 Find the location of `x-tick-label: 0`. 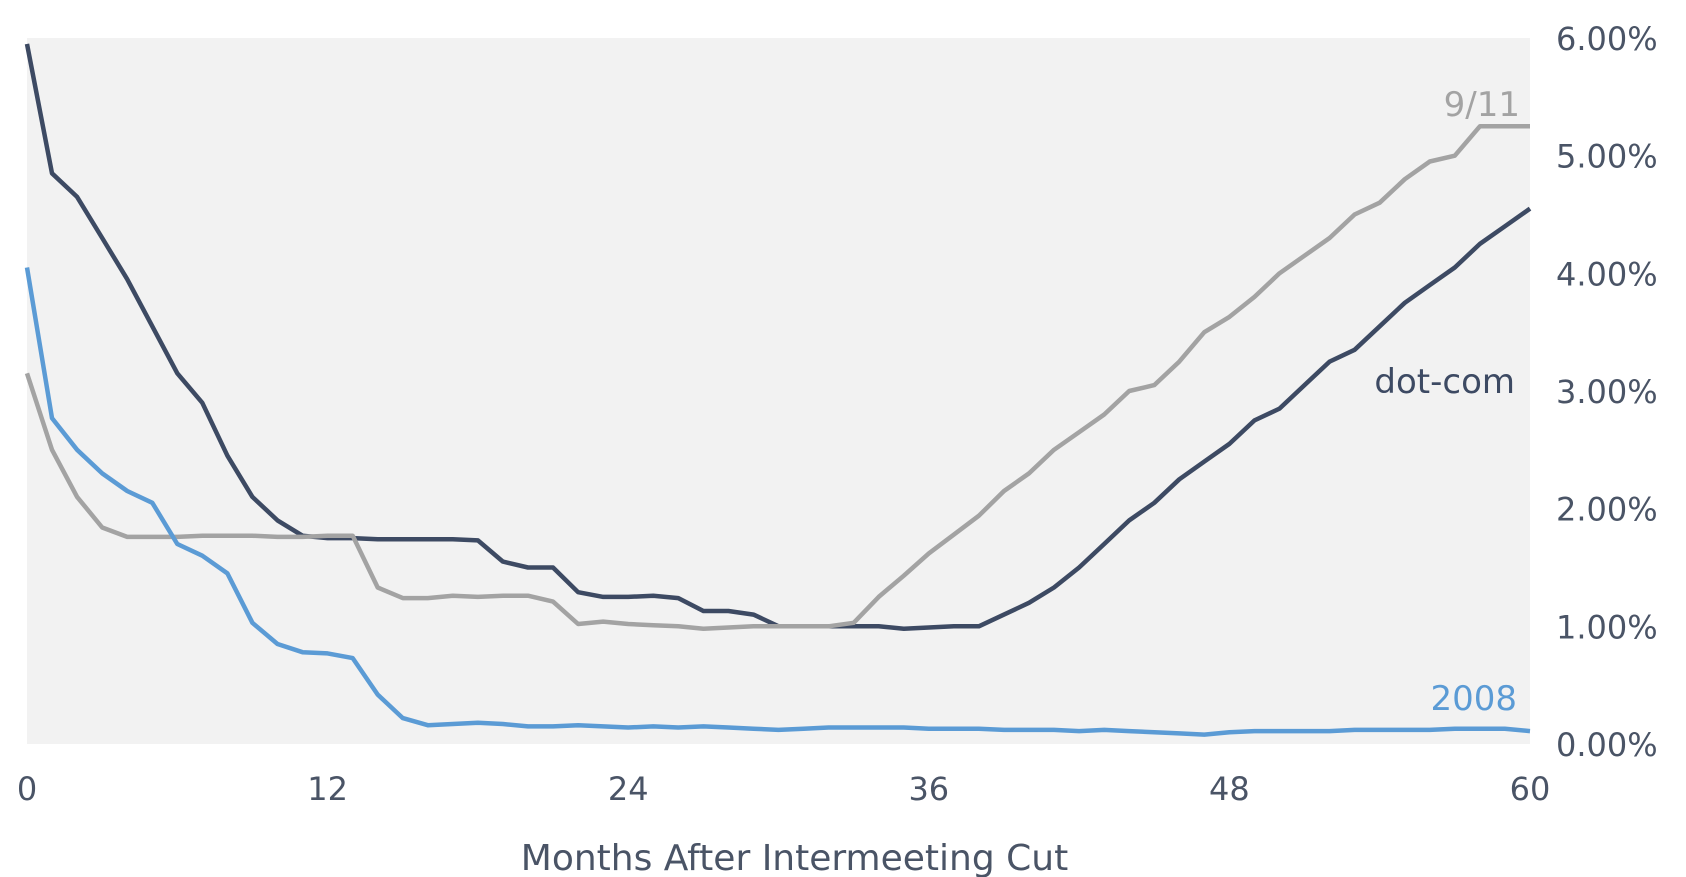

x-tick-label: 0 is located at coordinates (27, 789).